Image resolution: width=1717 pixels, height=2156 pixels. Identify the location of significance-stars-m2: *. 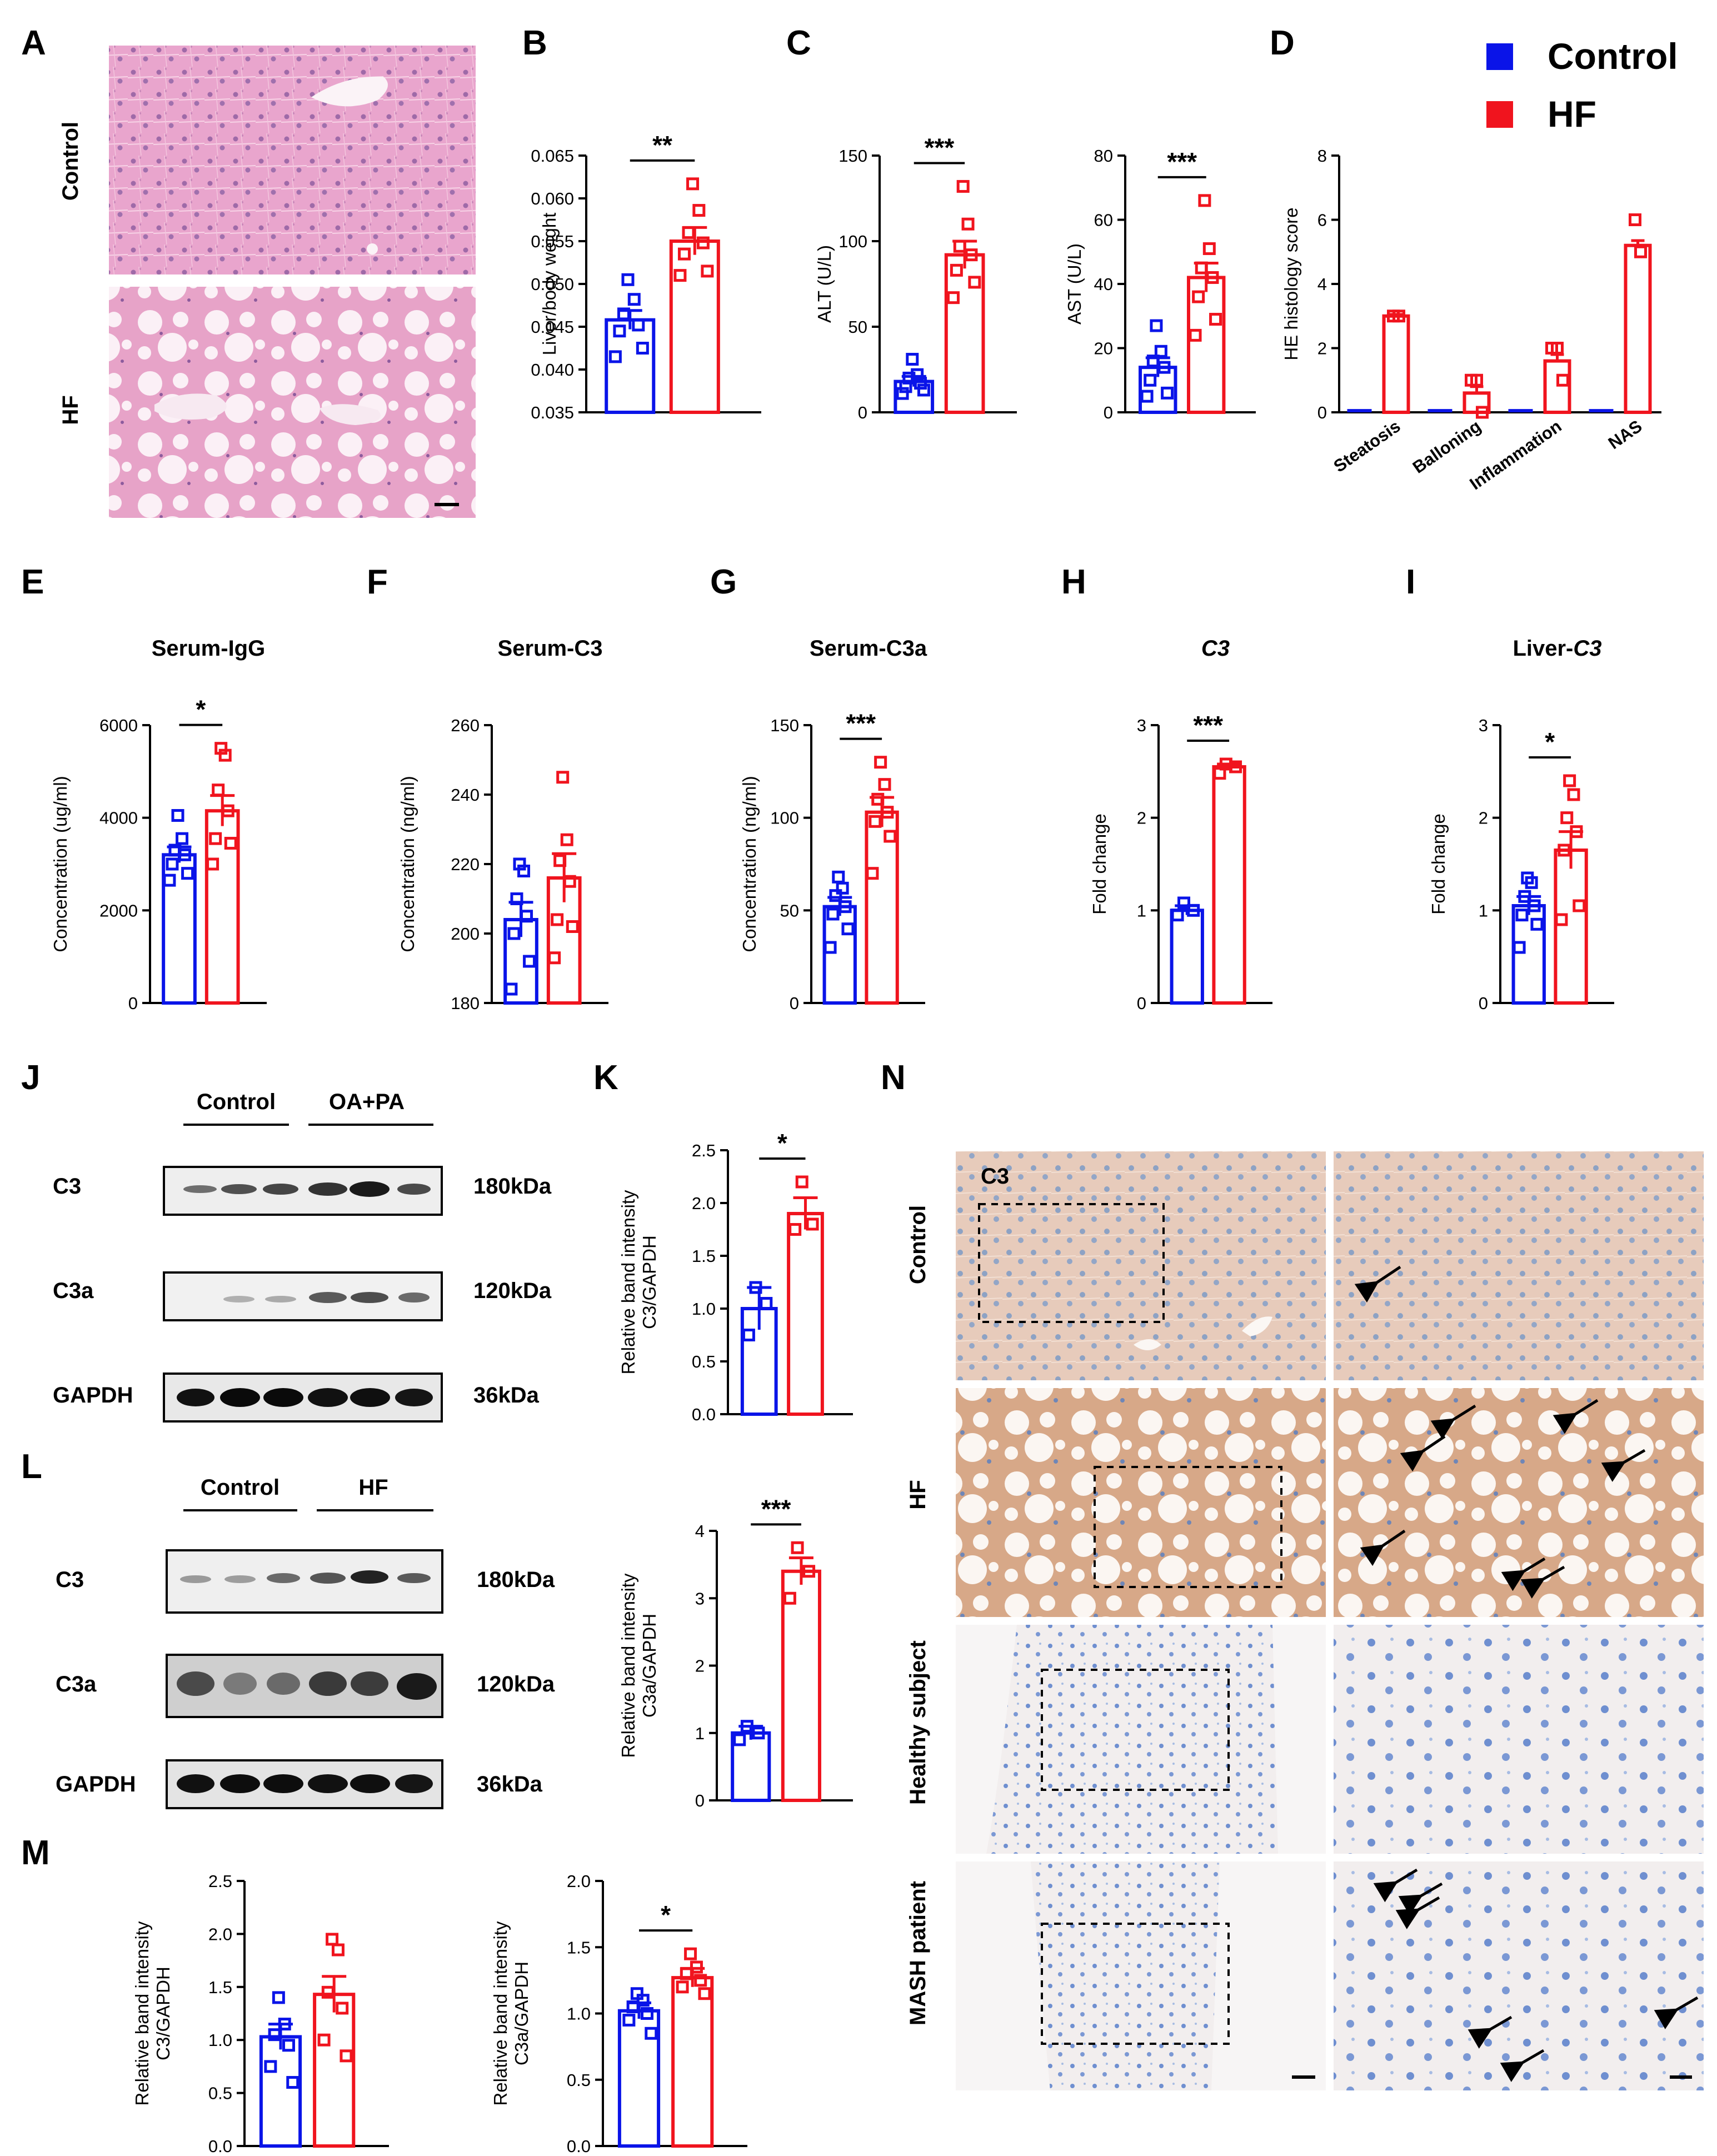
(666, 1914).